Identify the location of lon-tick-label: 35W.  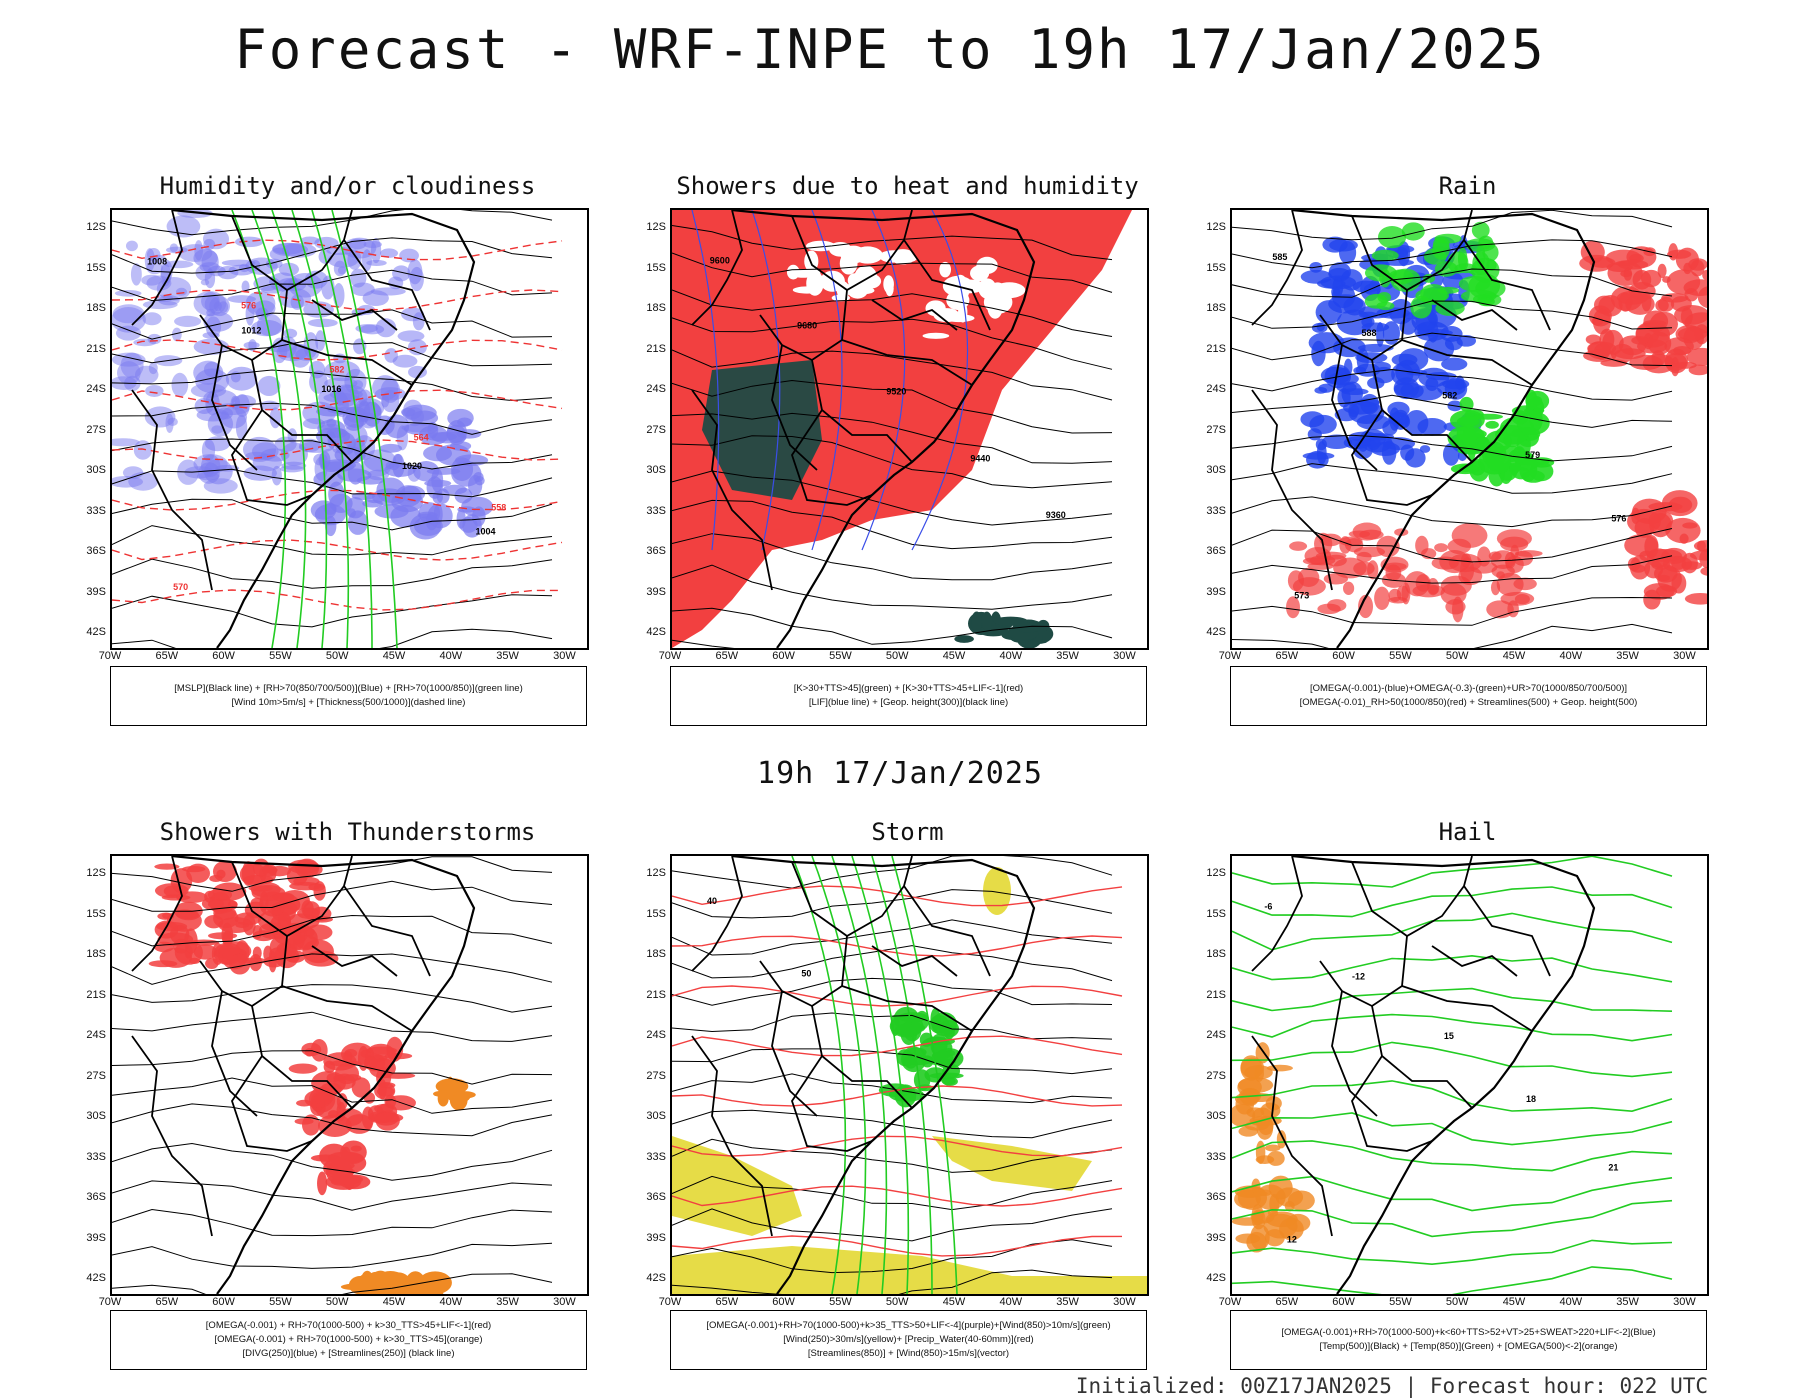
(1067, 656).